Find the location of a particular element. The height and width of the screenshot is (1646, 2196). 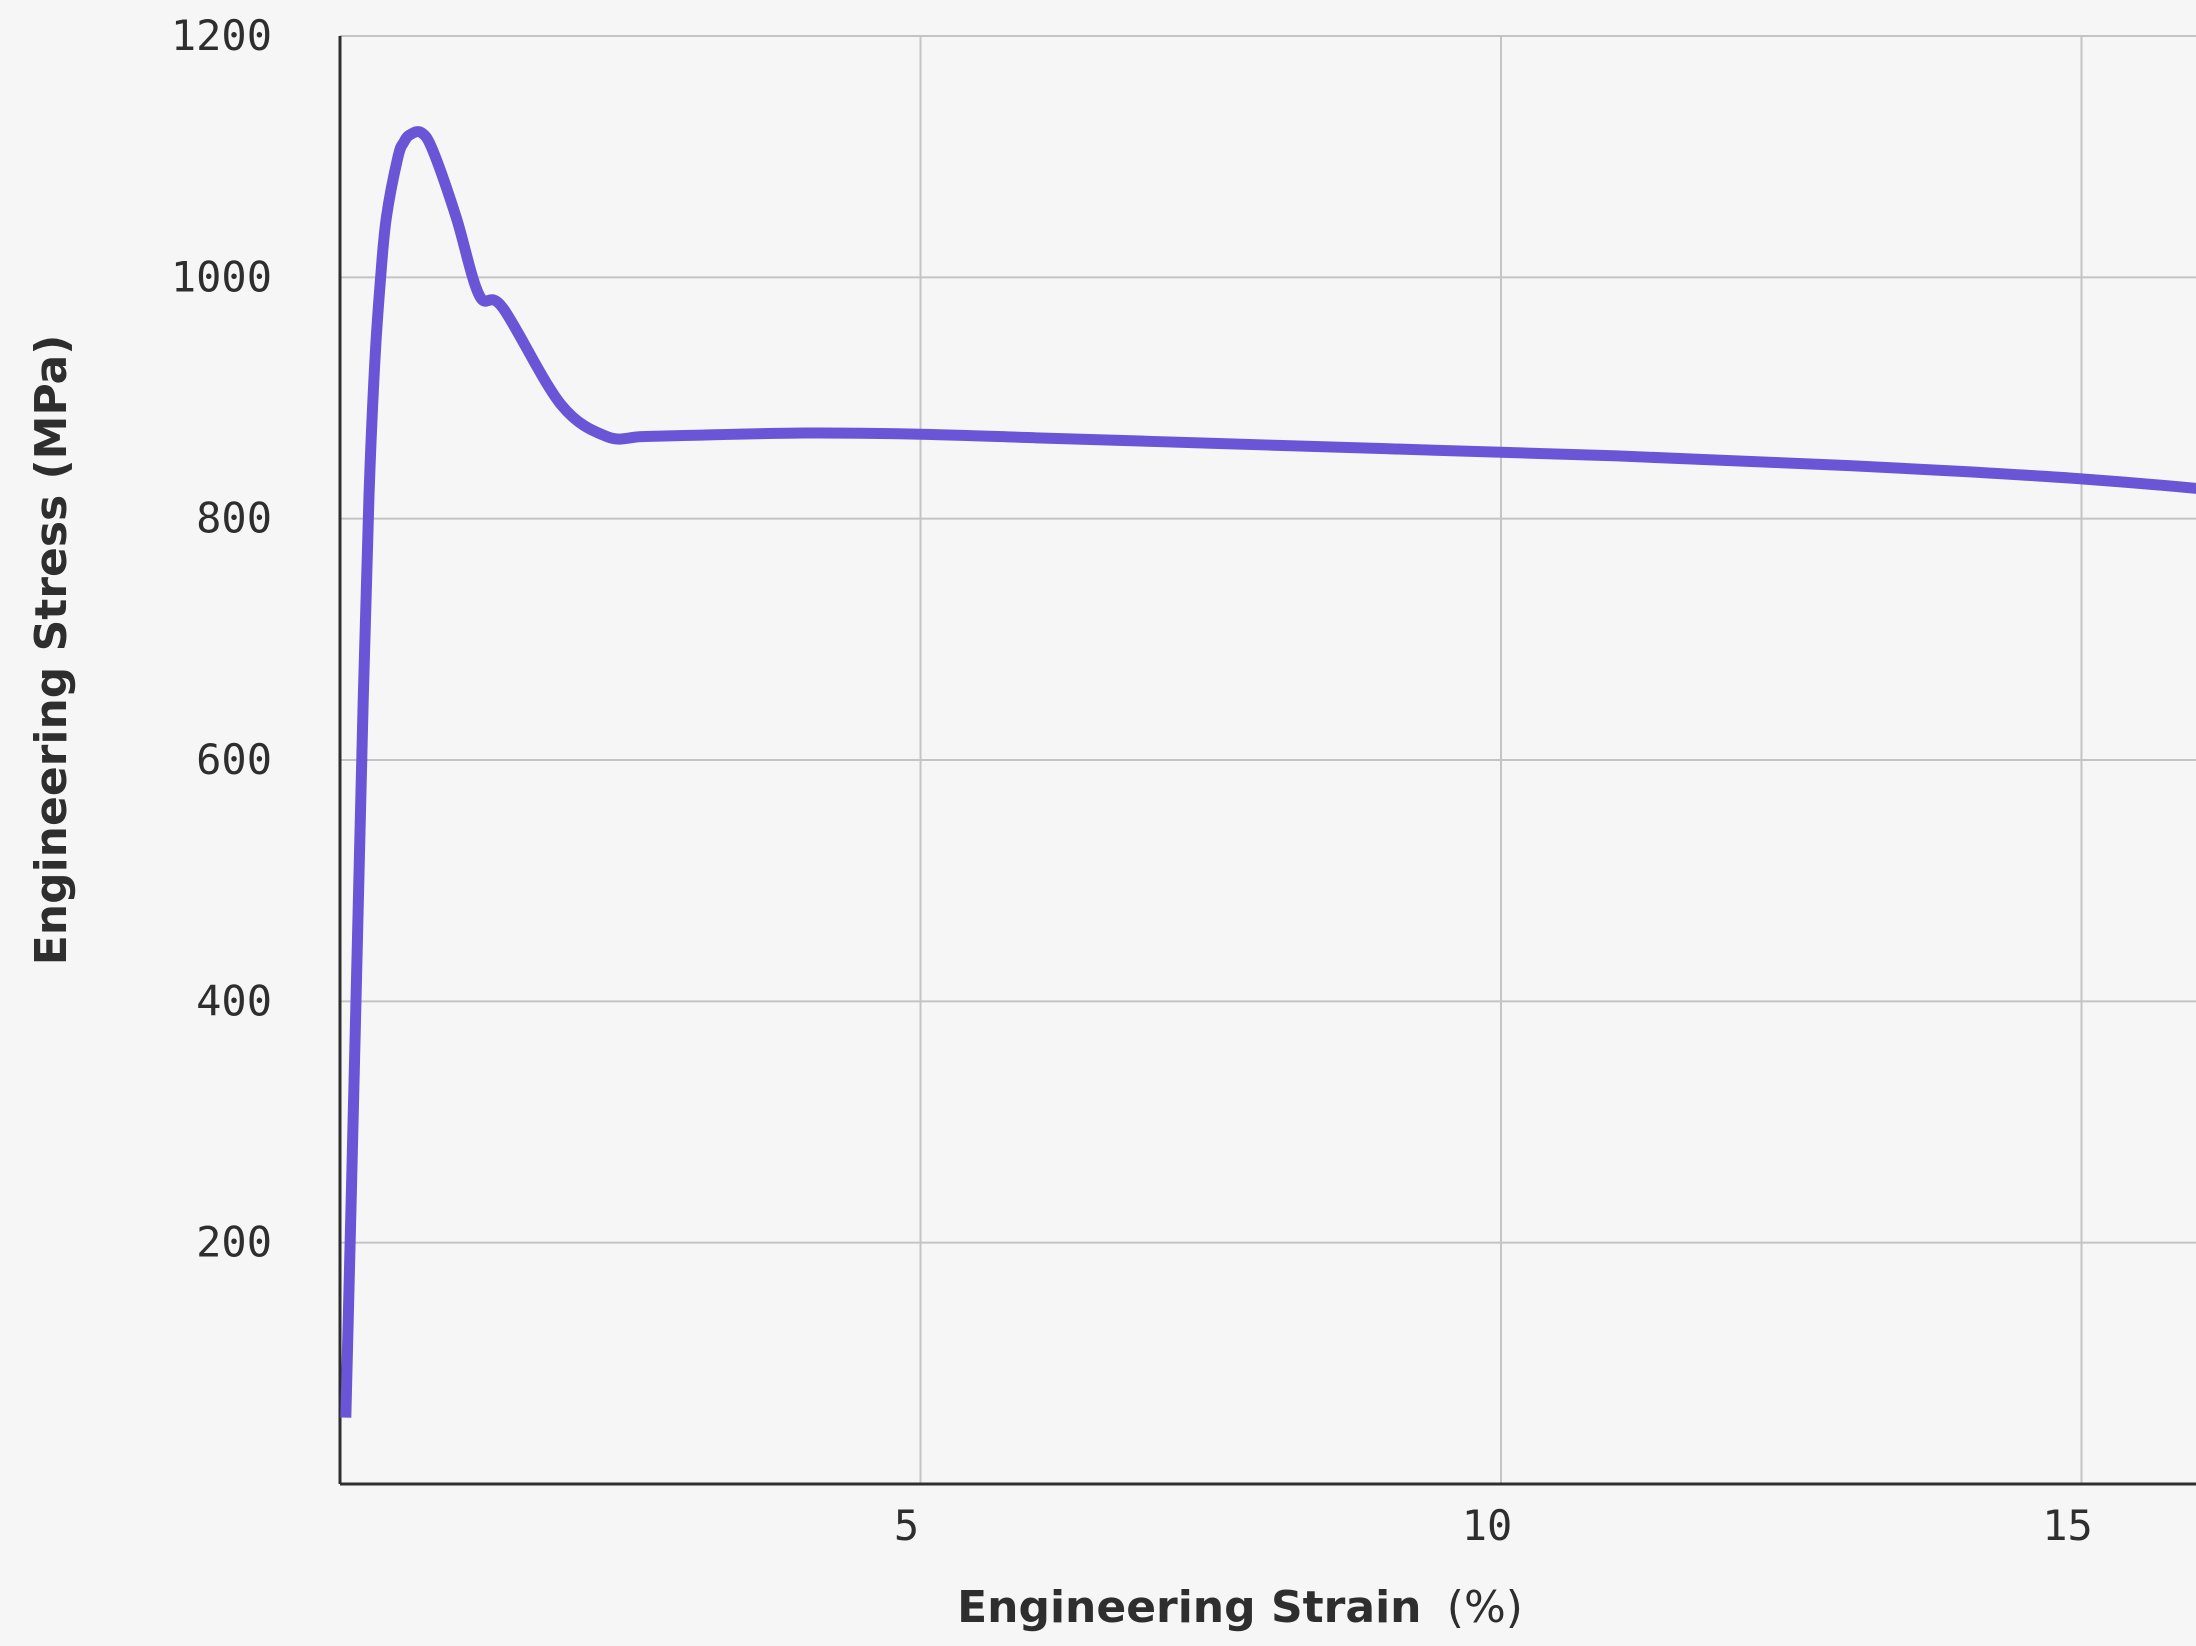

y-tick-label: 200 is located at coordinates (234, 1242).